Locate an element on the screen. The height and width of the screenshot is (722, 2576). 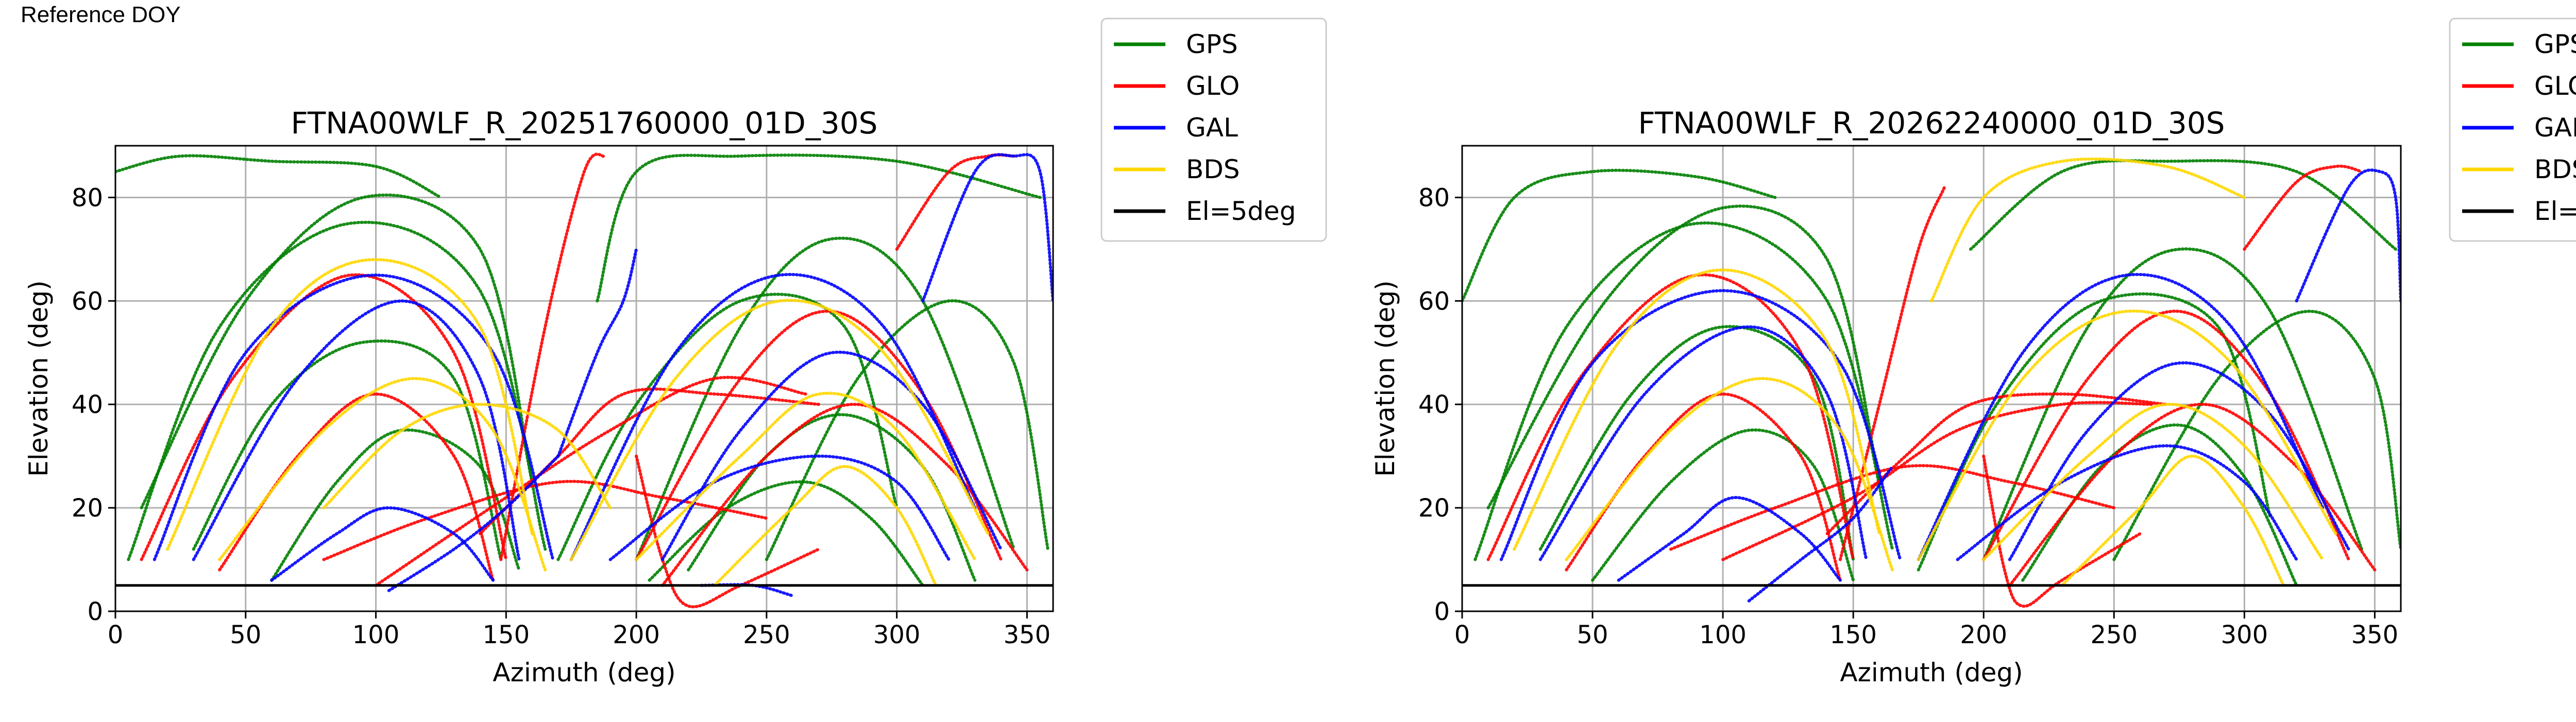
y-tick-label: 0 is located at coordinates (1442, 611).